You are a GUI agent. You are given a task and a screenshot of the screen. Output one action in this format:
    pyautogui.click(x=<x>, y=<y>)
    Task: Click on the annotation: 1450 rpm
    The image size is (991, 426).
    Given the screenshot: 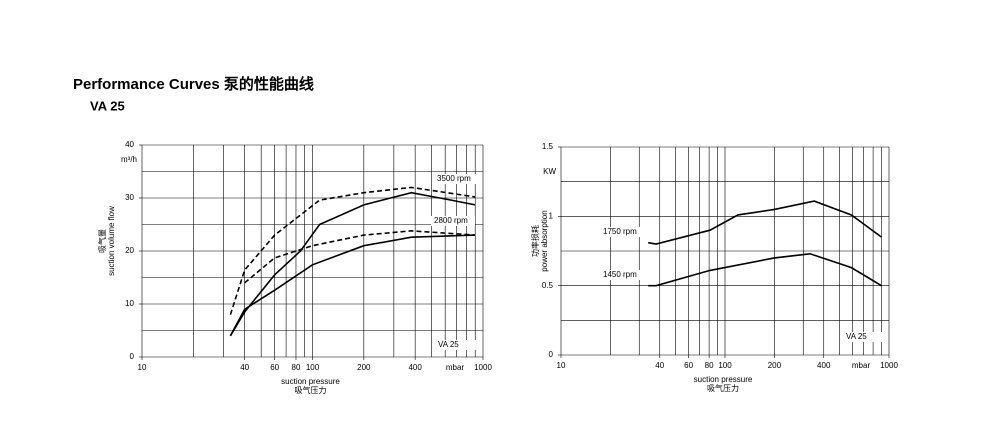 What is the action you would take?
    pyautogui.click(x=620, y=274)
    